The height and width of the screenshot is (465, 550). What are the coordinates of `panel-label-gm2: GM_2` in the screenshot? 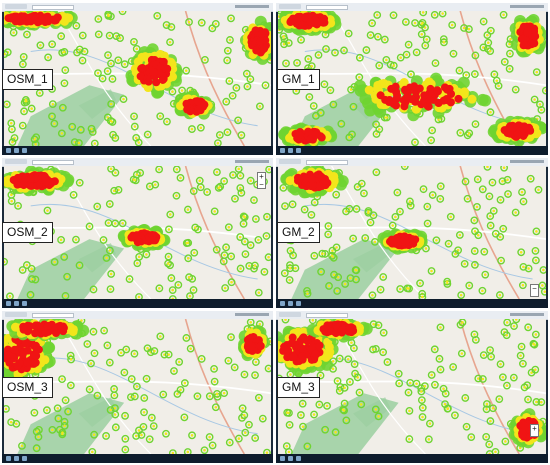 It's located at (298, 232).